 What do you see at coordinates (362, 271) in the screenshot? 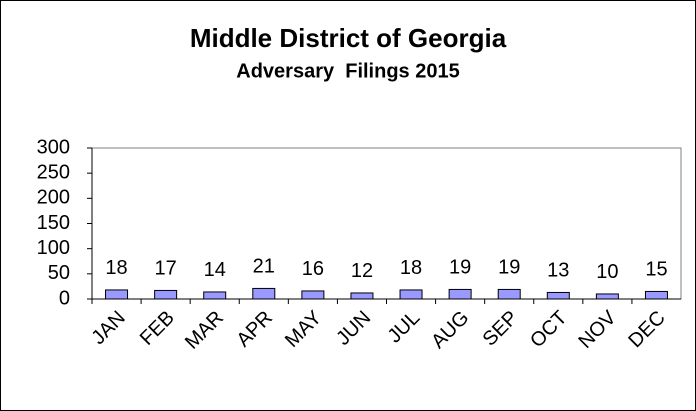
I see `data-label: 12` at bounding box center [362, 271].